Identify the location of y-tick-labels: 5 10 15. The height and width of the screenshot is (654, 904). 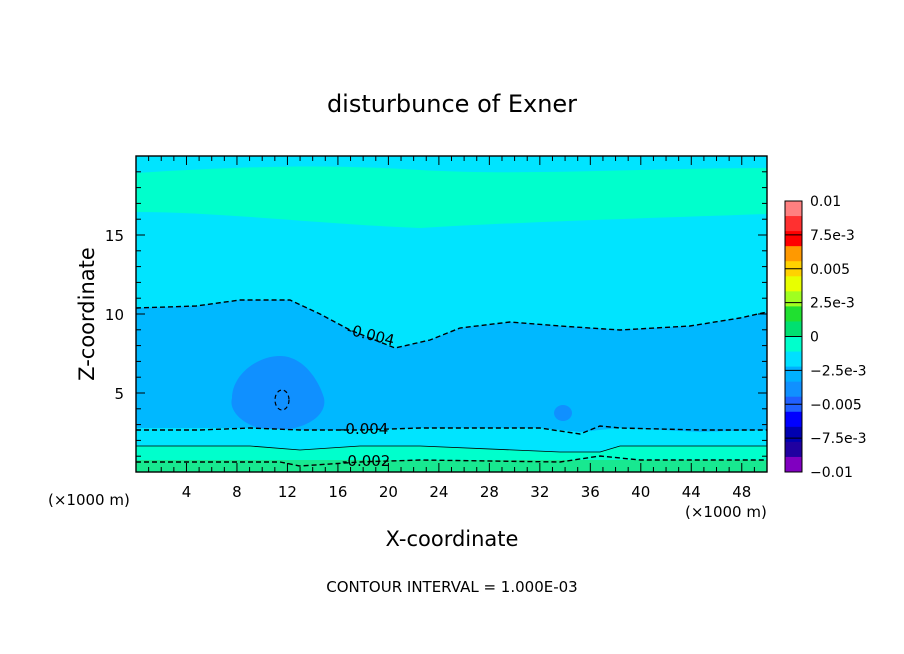
(114, 315).